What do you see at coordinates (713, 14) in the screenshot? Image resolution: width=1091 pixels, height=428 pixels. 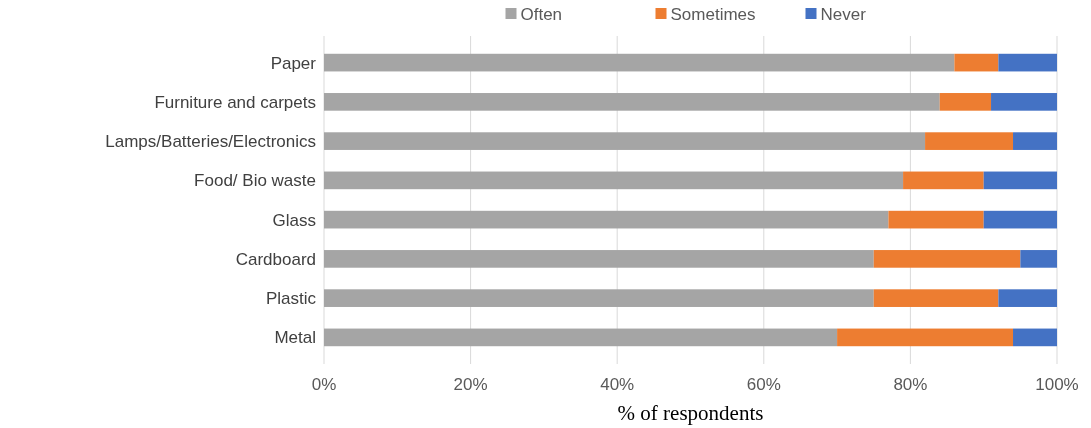 I see `legend-label: Sometimes` at bounding box center [713, 14].